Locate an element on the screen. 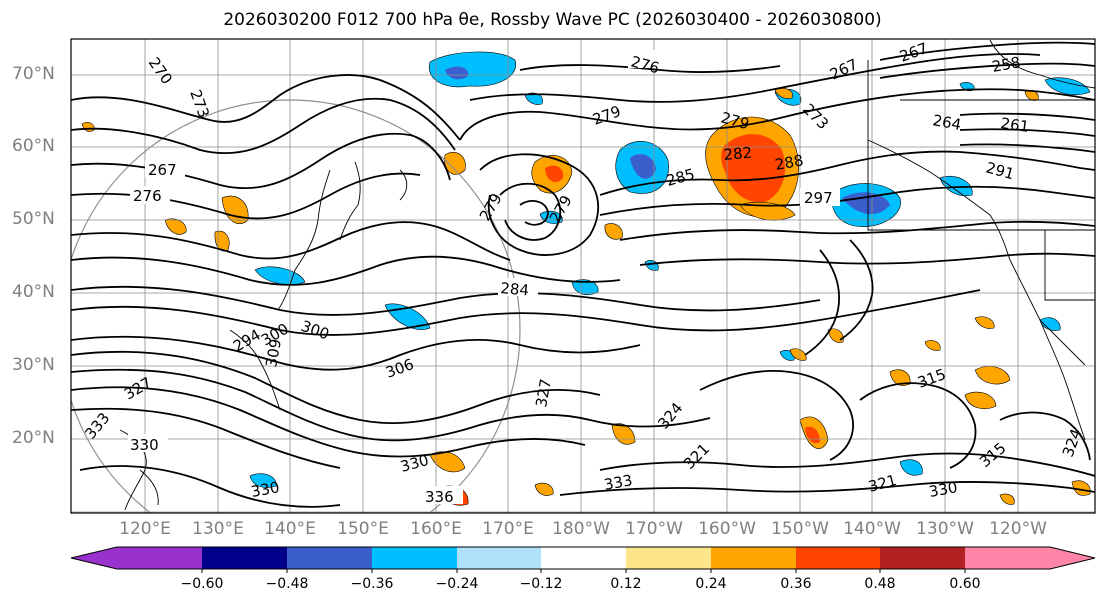  lon-label-130w: 130°W is located at coordinates (945, 529).